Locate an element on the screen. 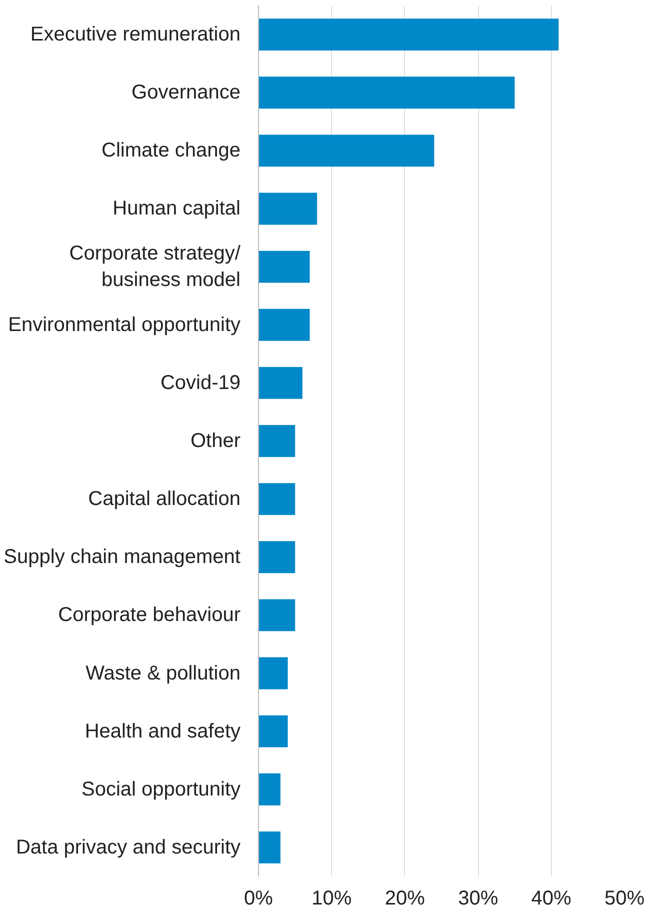  x-tick-label: 40% is located at coordinates (551, 899).